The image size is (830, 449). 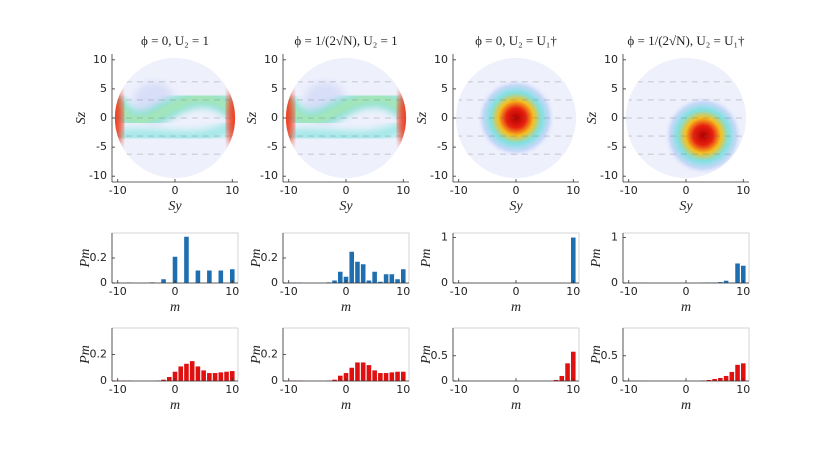 What do you see at coordinates (101, 146) in the screenshot?
I see `y-tick-label: -5` at bounding box center [101, 146].